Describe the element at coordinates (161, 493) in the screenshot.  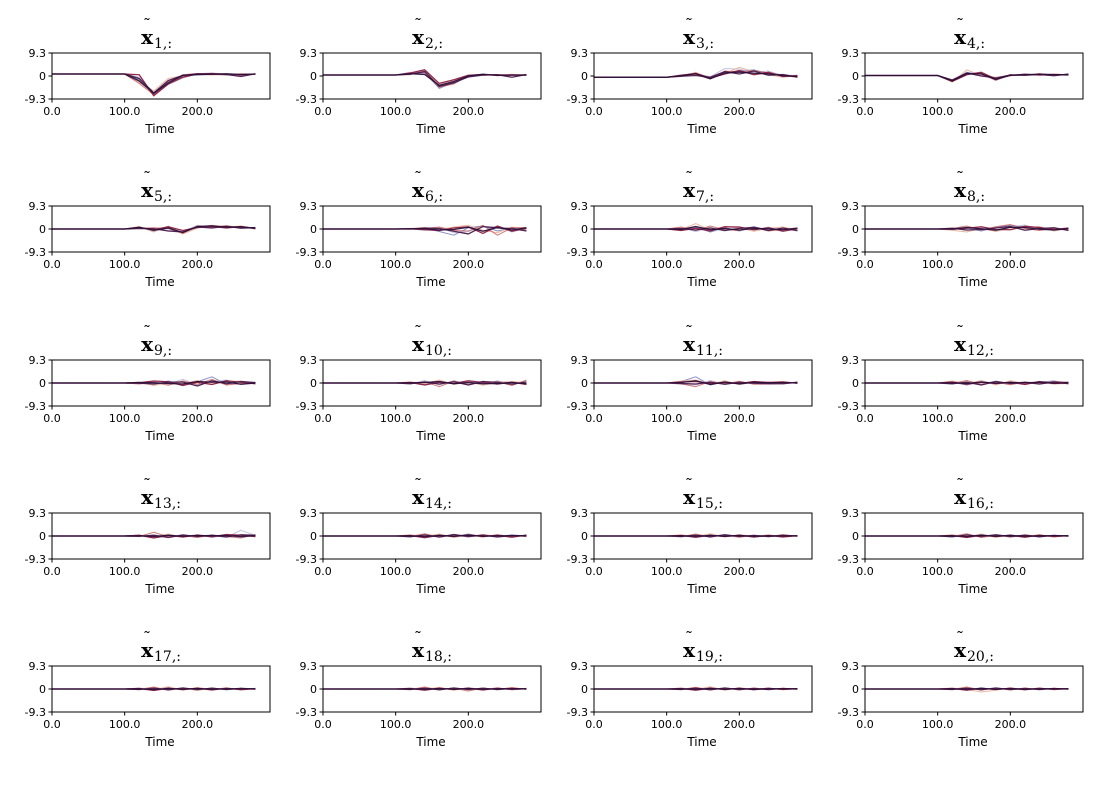
I see `subplot-title: x˜13,:` at that location.